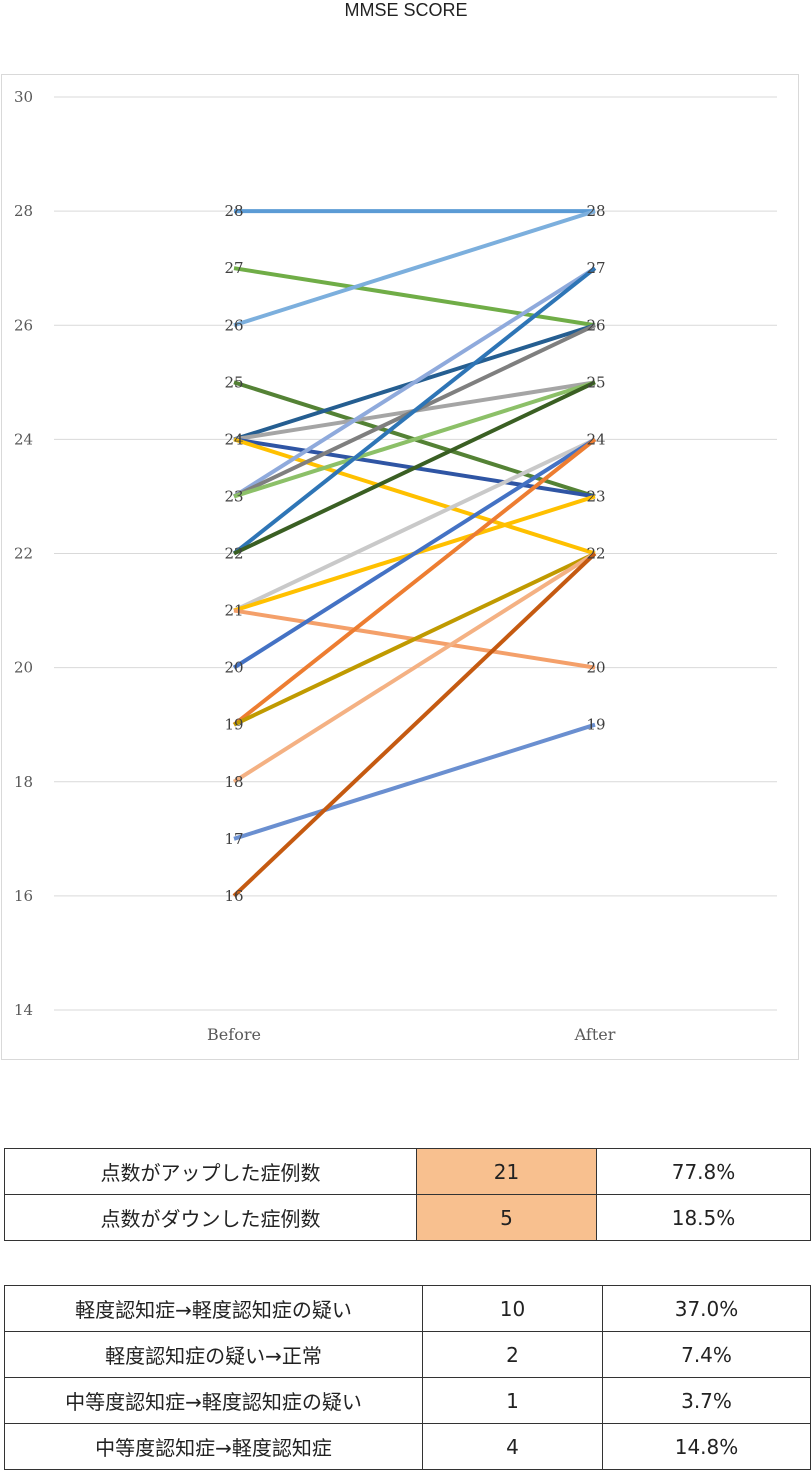 Image resolution: width=812 pixels, height=1472 pixels. Describe the element at coordinates (512, 1400) in the screenshot. I see `row-count: 1` at that location.